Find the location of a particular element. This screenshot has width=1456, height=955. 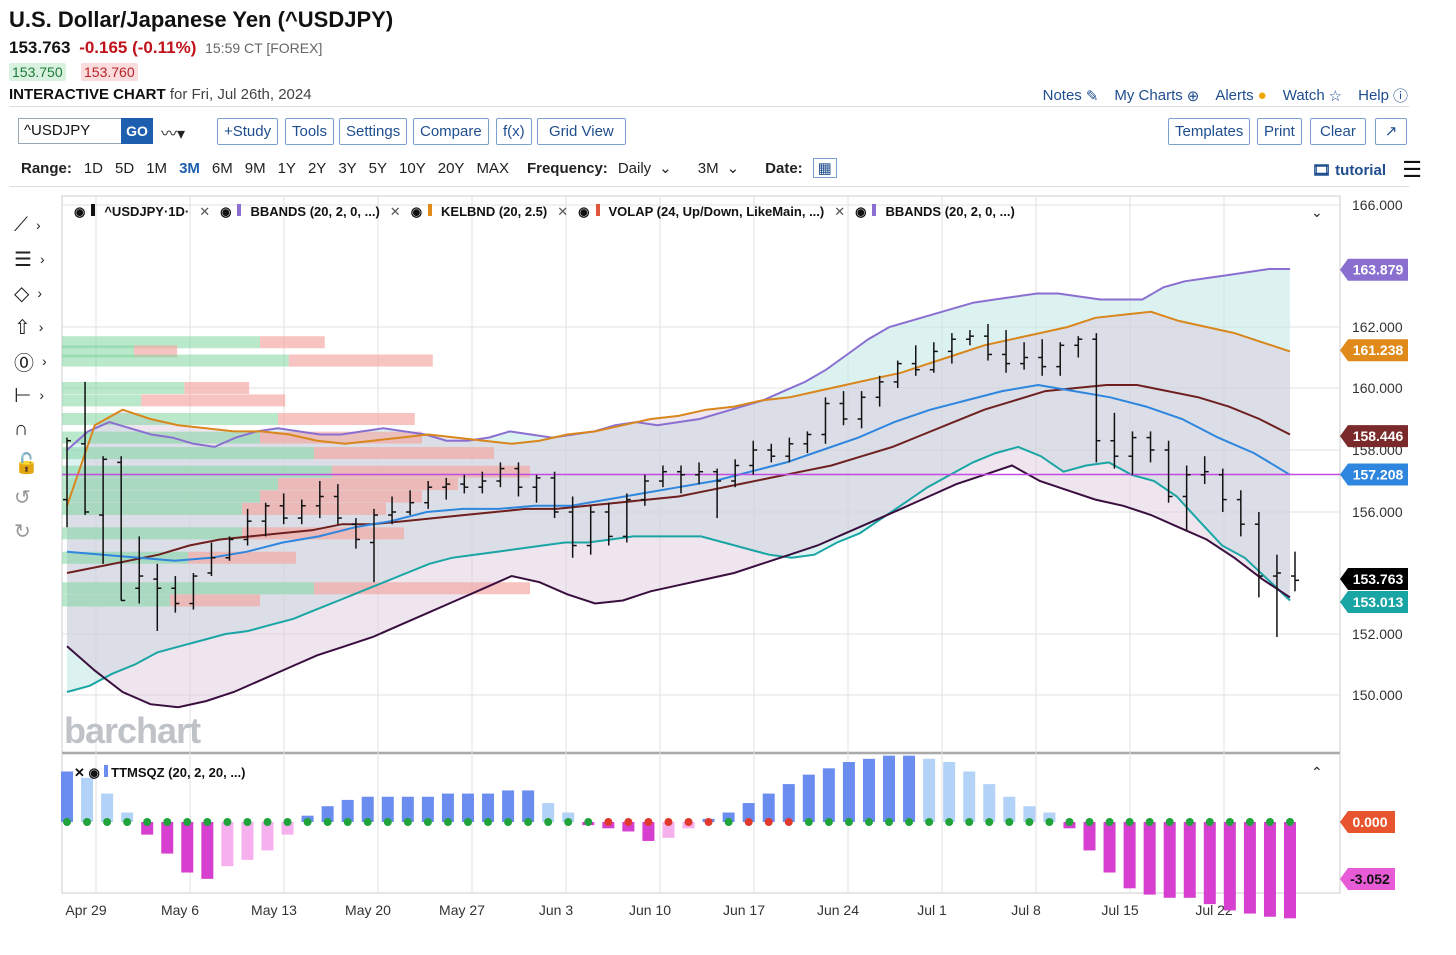

redo-icon: ↻ is located at coordinates (22, 531).